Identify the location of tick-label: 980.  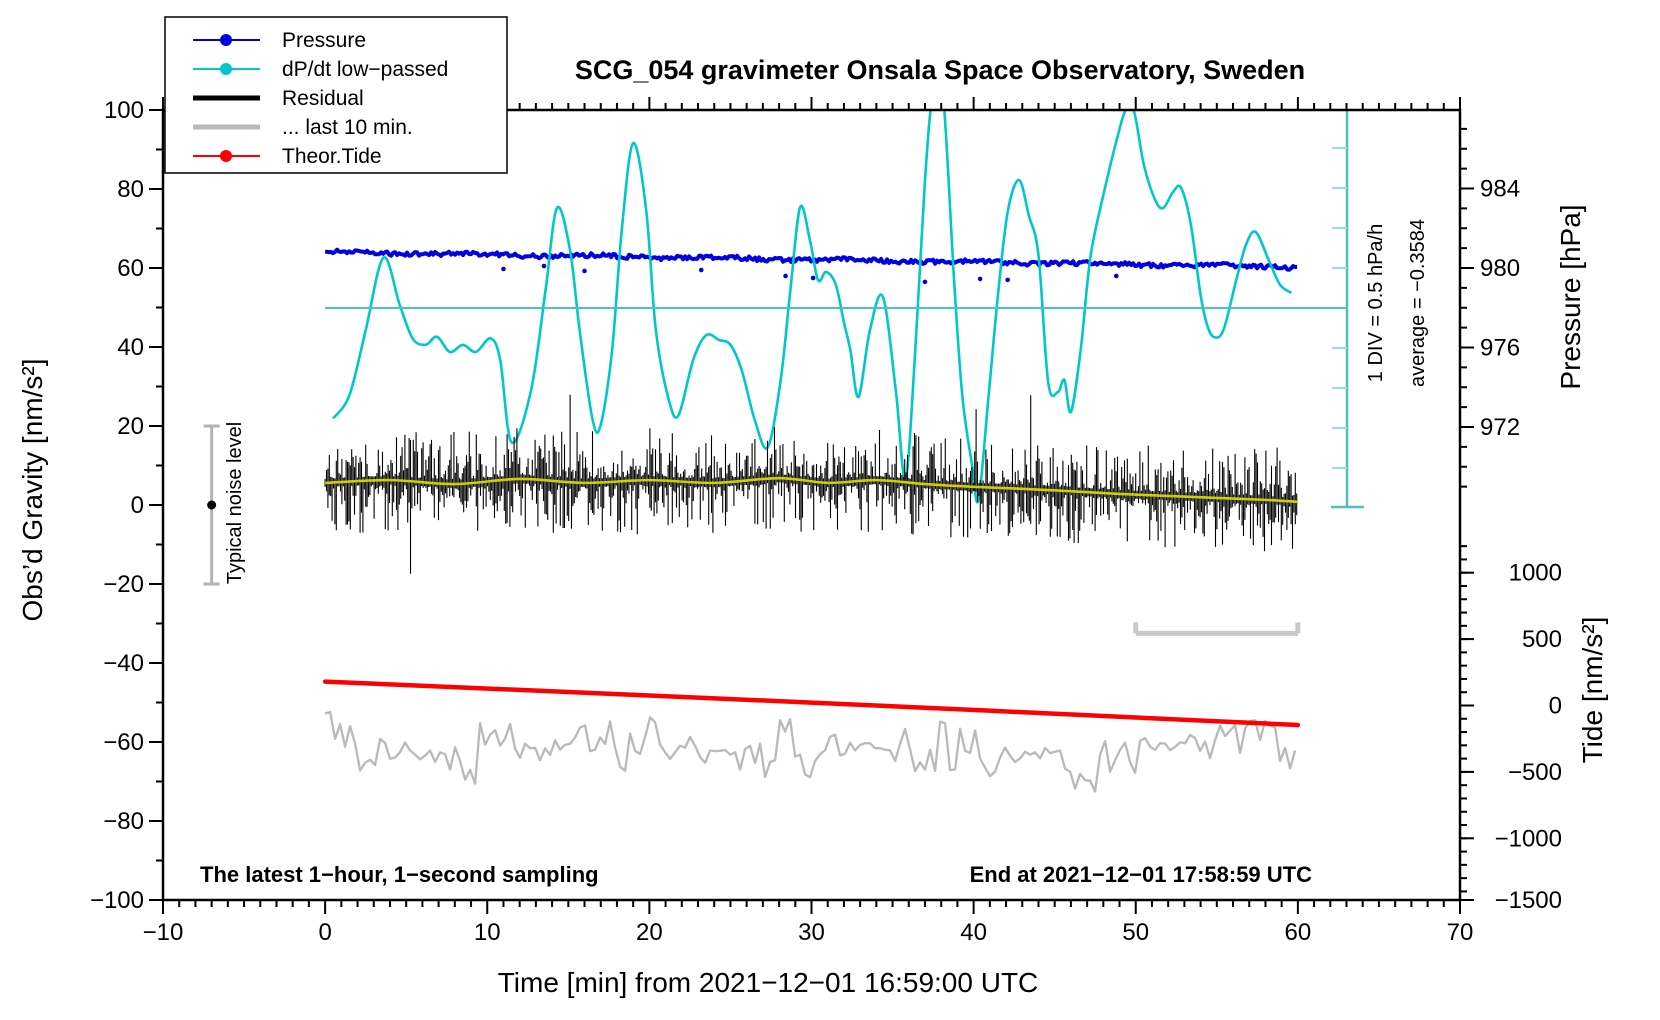
(1500, 268).